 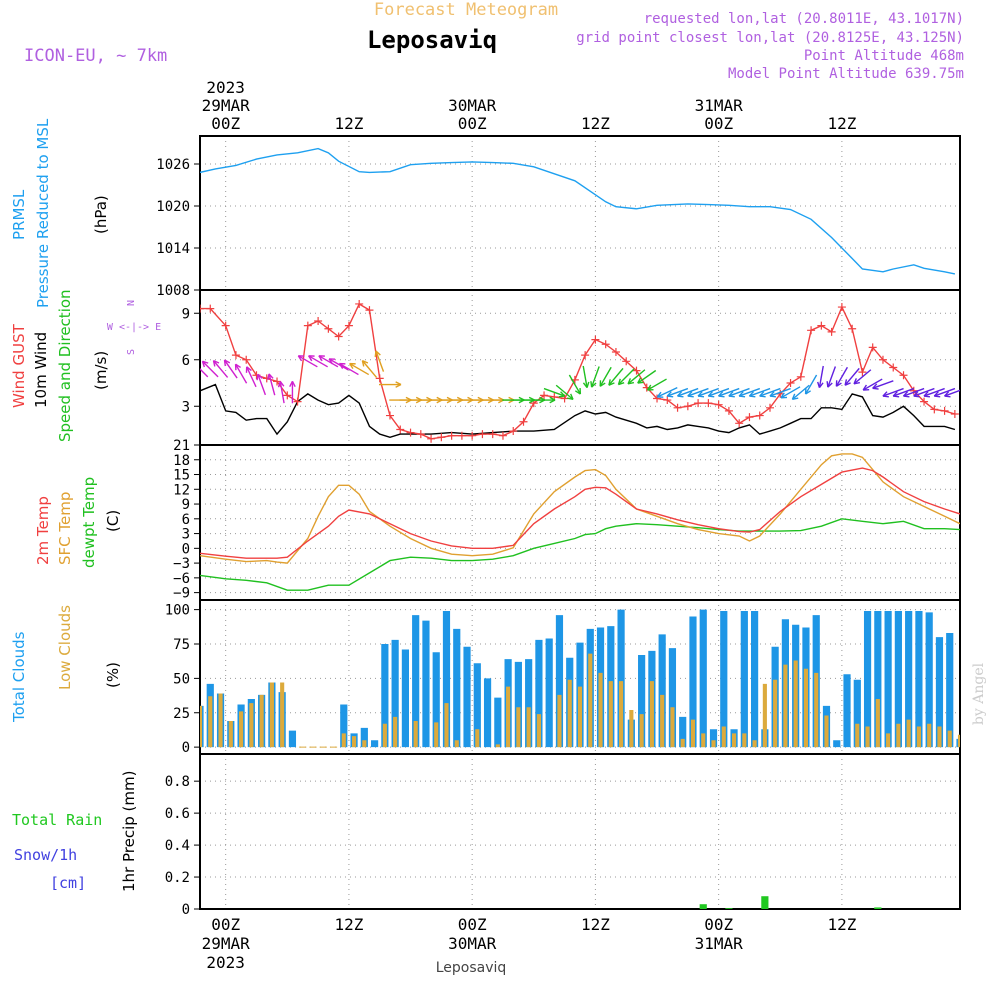 What do you see at coordinates (181, 476) in the screenshot?
I see `temperature-ytick-label: 15` at bounding box center [181, 476].